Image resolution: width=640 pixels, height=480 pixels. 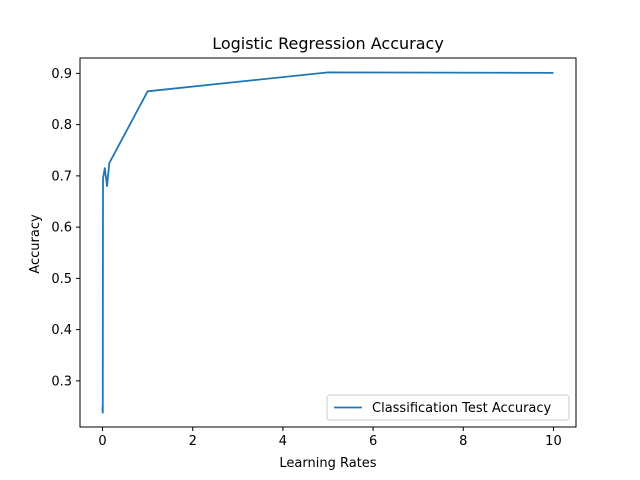 What do you see at coordinates (373, 441) in the screenshot?
I see `x-tick-label: 6` at bounding box center [373, 441].